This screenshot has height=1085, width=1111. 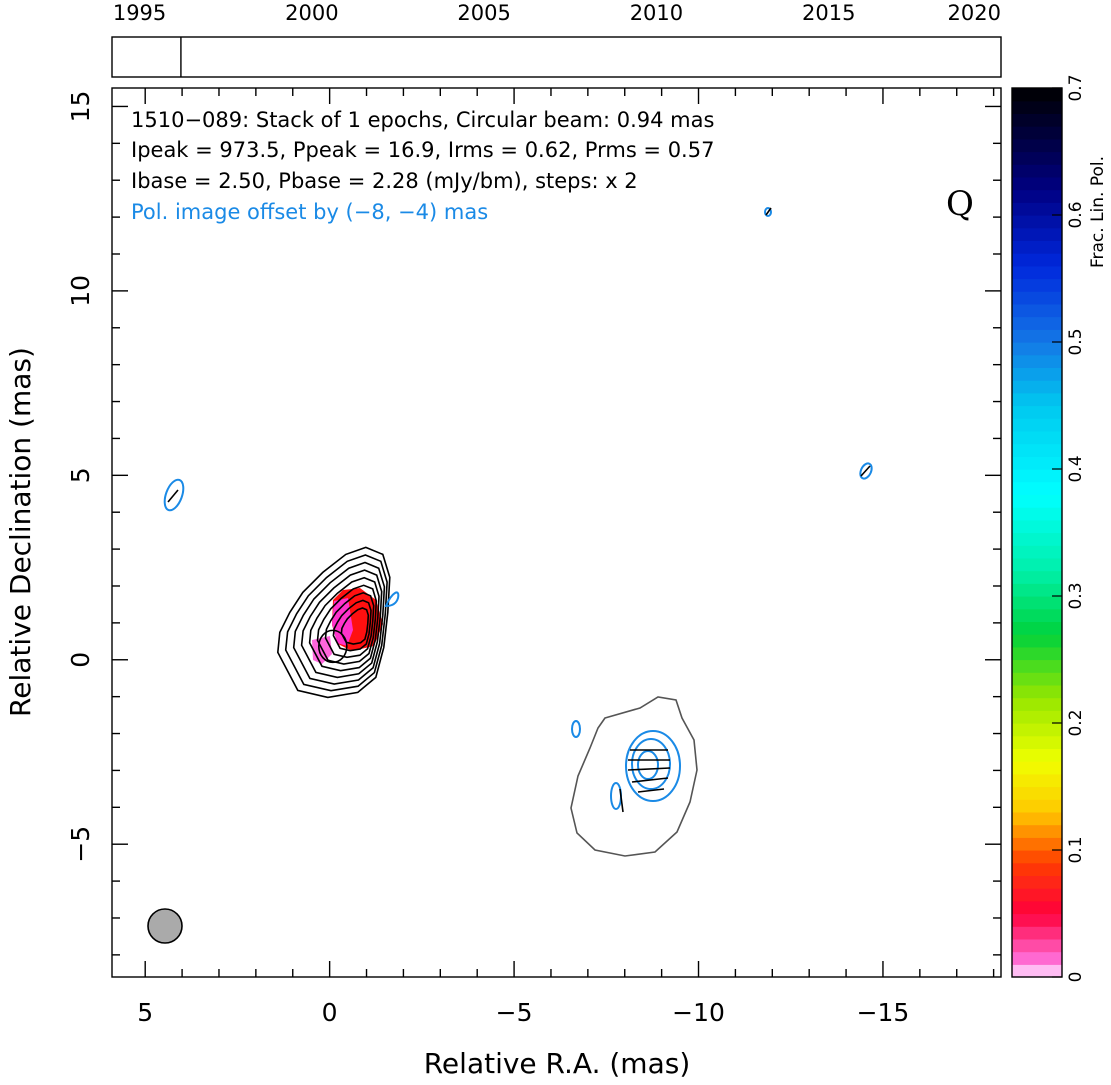 I want to click on x-tick-labels: 5 0 −5 −10 −15, so click(x=523, y=1012).